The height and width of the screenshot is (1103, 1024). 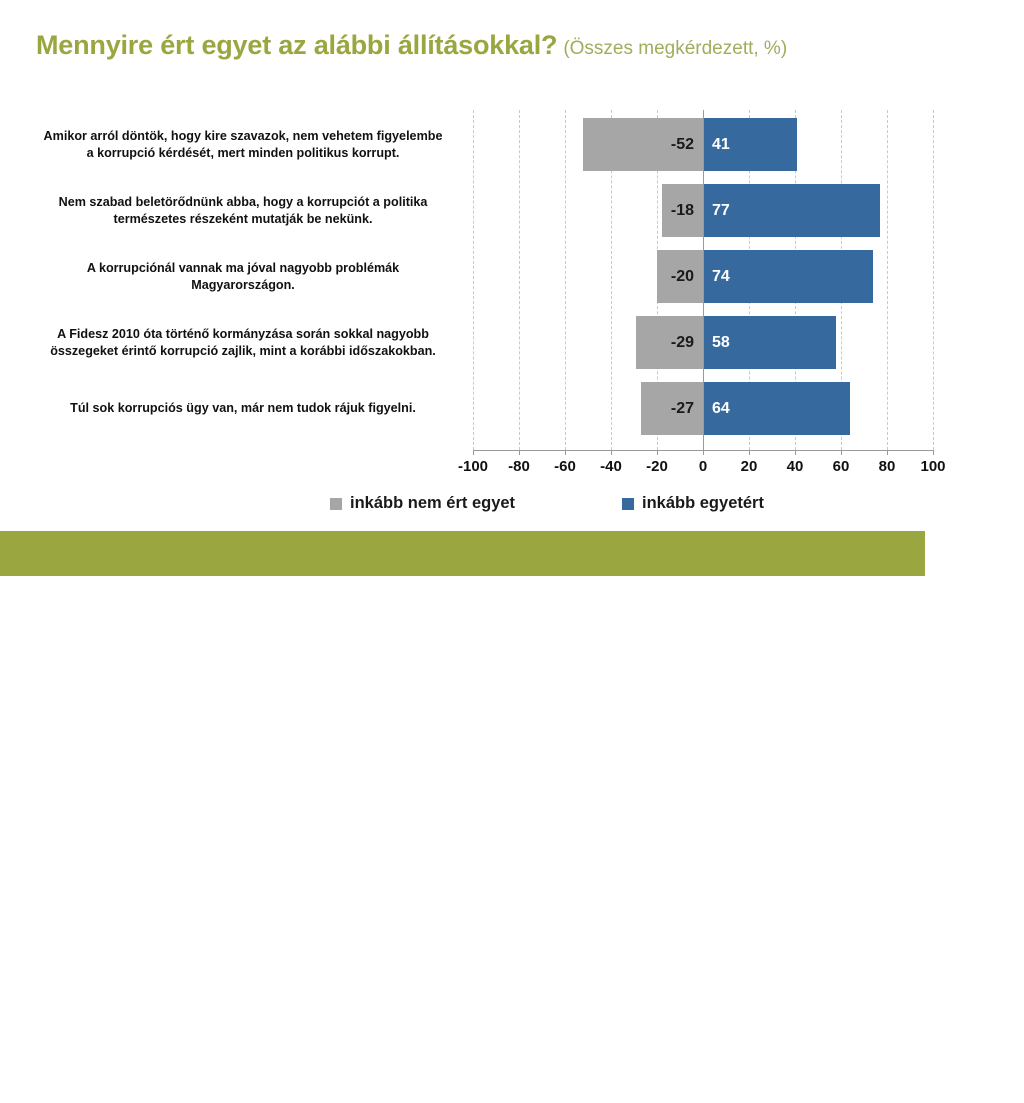 I want to click on bar-value-label-disagree: -52, so click(x=682, y=144).